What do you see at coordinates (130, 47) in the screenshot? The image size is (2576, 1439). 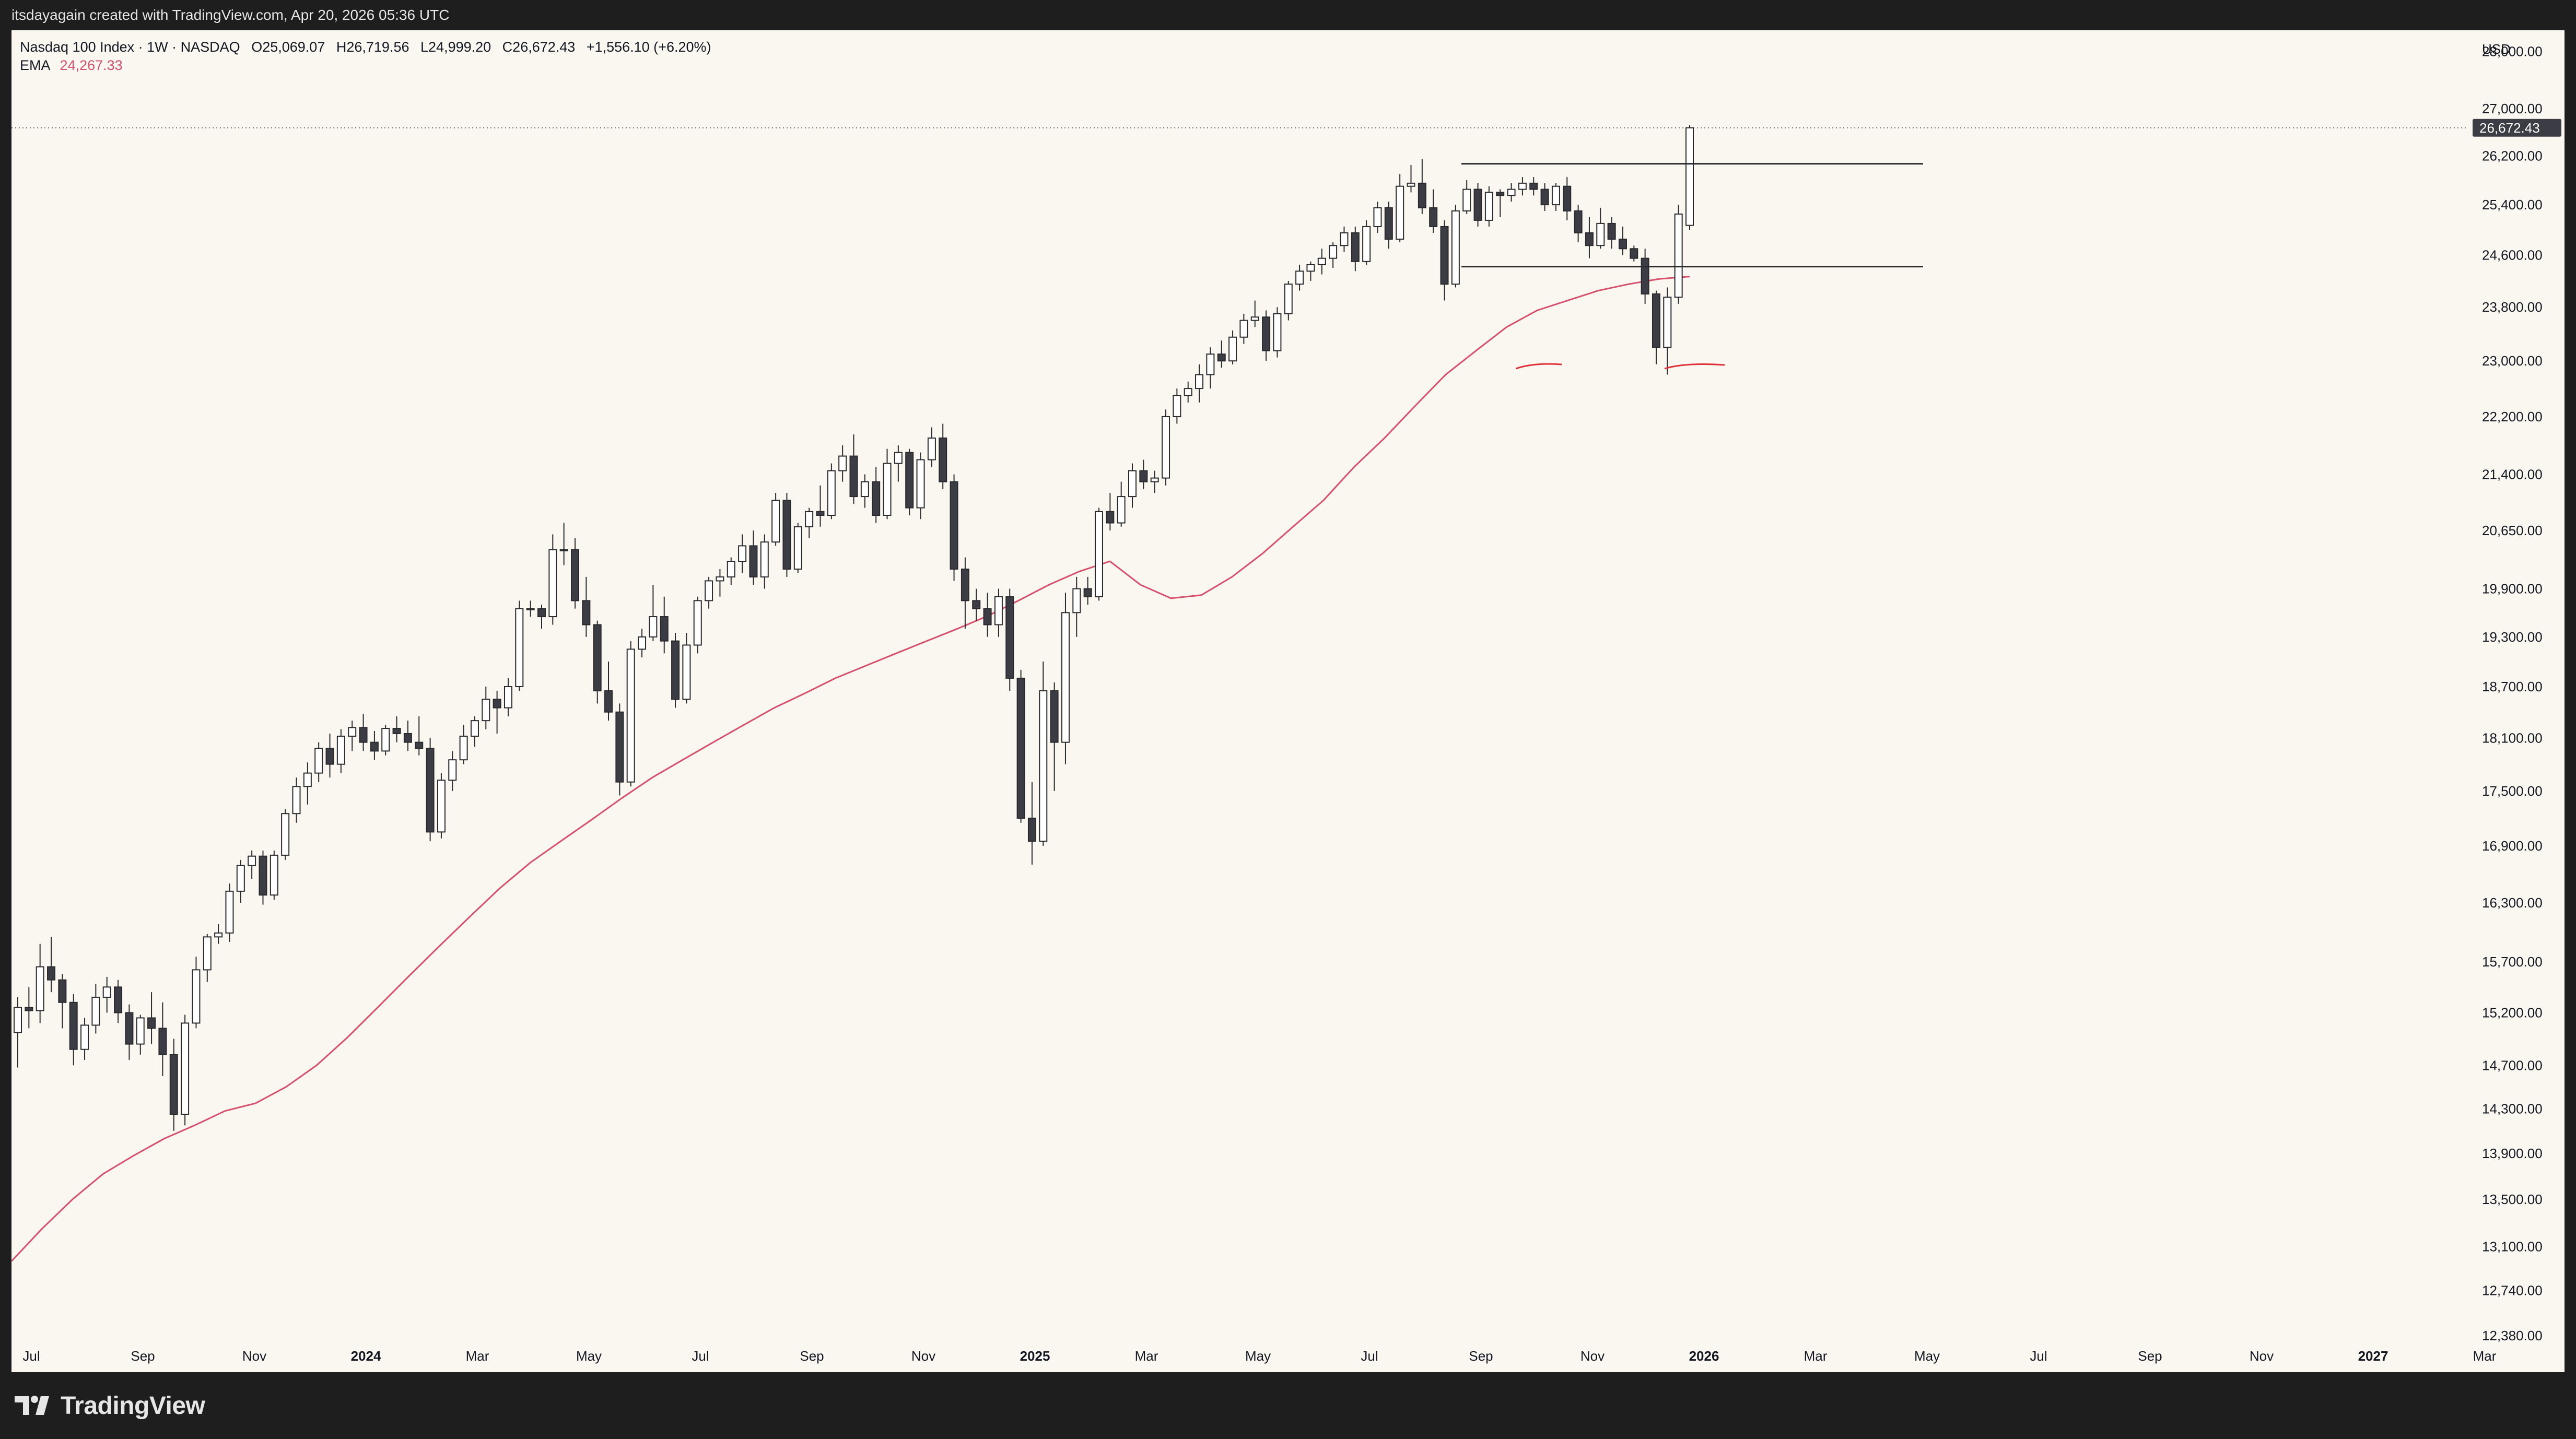 I see `legend-symbol: Nasdaq 100 Index · 1W · NASDAQ` at bounding box center [130, 47].